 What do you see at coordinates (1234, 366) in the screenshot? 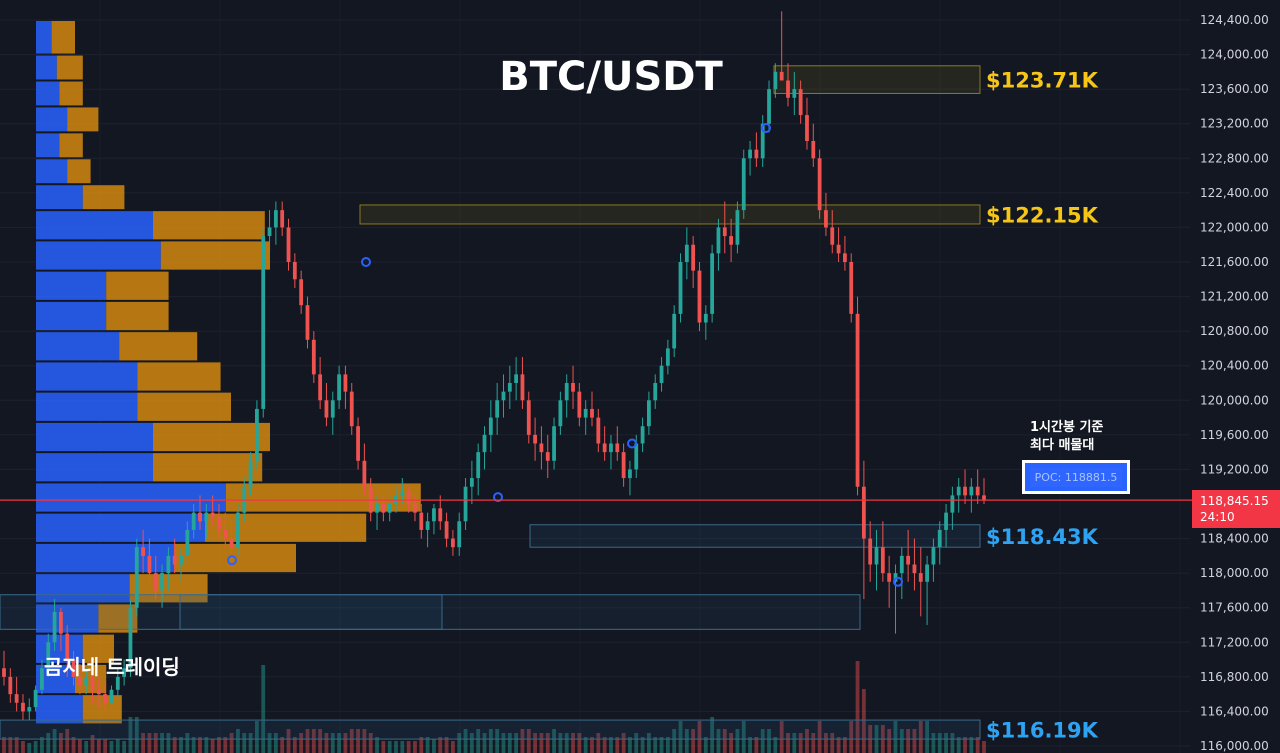
I see `axis-tick-label: 120,400.00` at bounding box center [1234, 366].